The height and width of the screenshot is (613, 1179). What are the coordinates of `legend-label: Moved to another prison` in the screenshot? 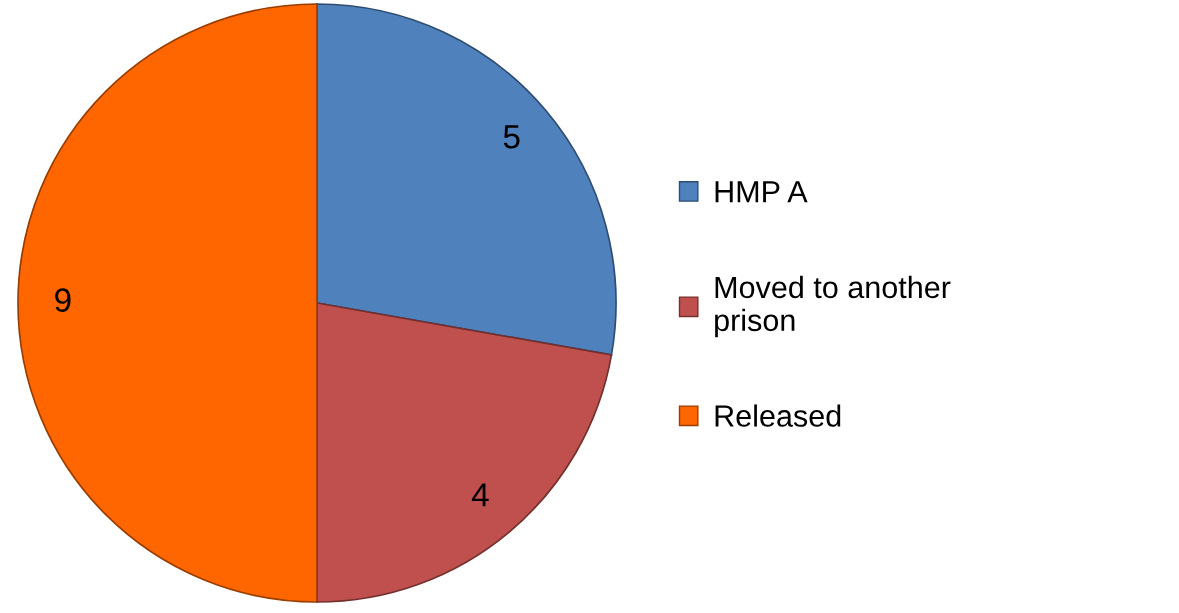 It's located at (833, 306).